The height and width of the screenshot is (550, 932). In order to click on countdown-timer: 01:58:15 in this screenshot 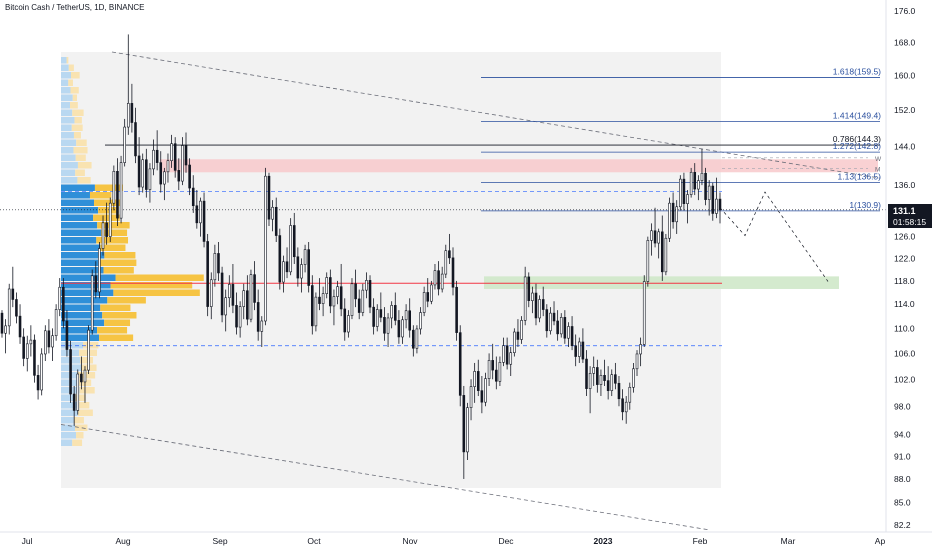, I will do `click(909, 222)`.